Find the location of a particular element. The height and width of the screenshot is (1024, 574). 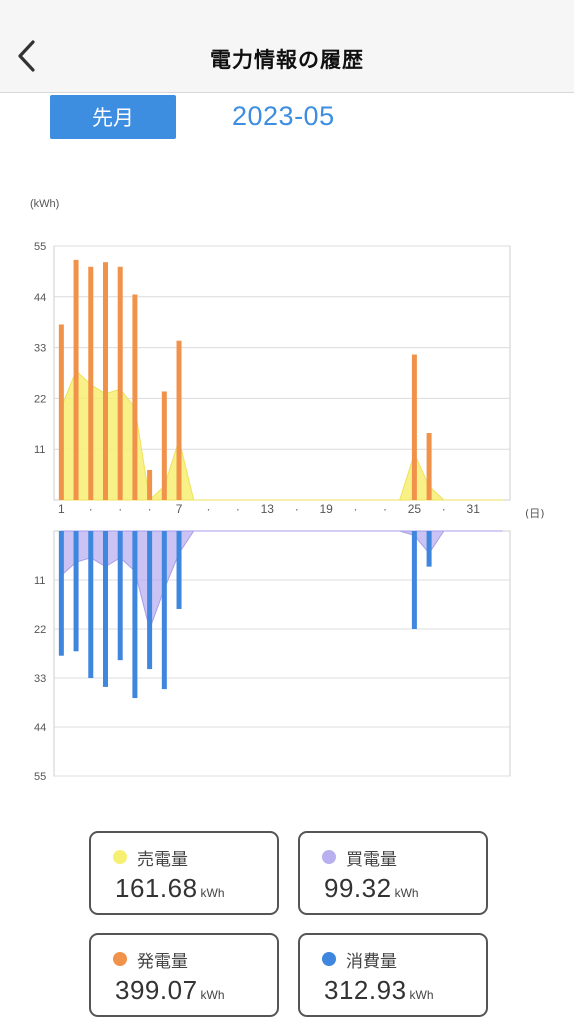

back-button is located at coordinates (26, 56).